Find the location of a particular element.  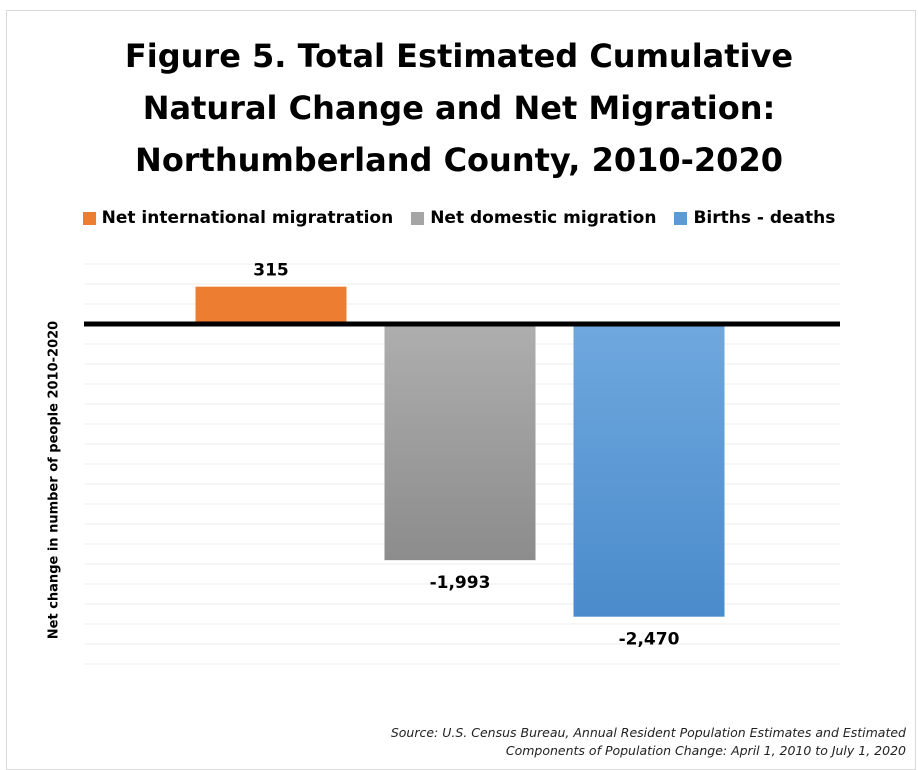

legend-item-births-deaths: Births - deaths is located at coordinates (754, 218).